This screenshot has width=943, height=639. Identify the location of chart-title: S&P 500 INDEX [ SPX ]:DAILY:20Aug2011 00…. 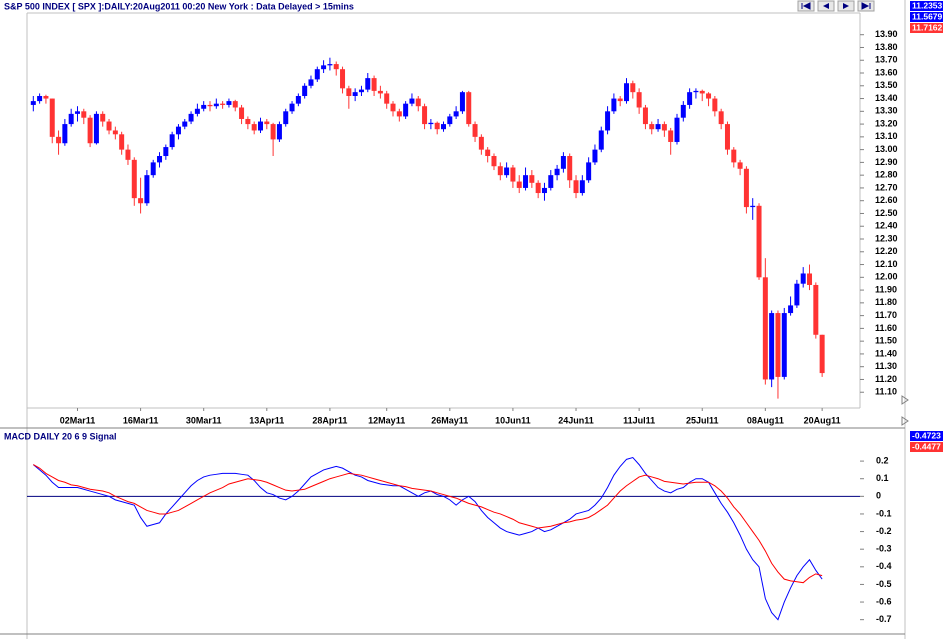
(179, 6).